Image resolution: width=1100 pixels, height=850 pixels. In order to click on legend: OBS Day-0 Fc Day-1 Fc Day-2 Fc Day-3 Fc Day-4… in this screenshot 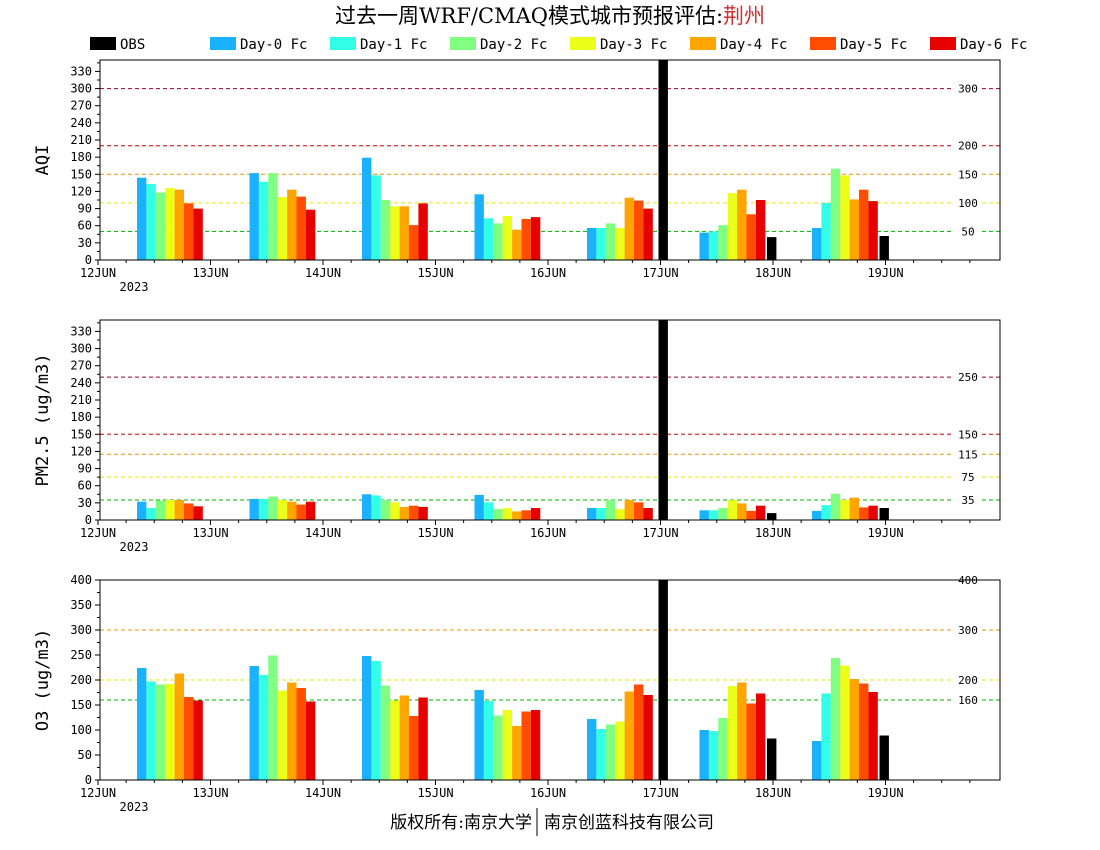, I will do `click(558, 45)`.